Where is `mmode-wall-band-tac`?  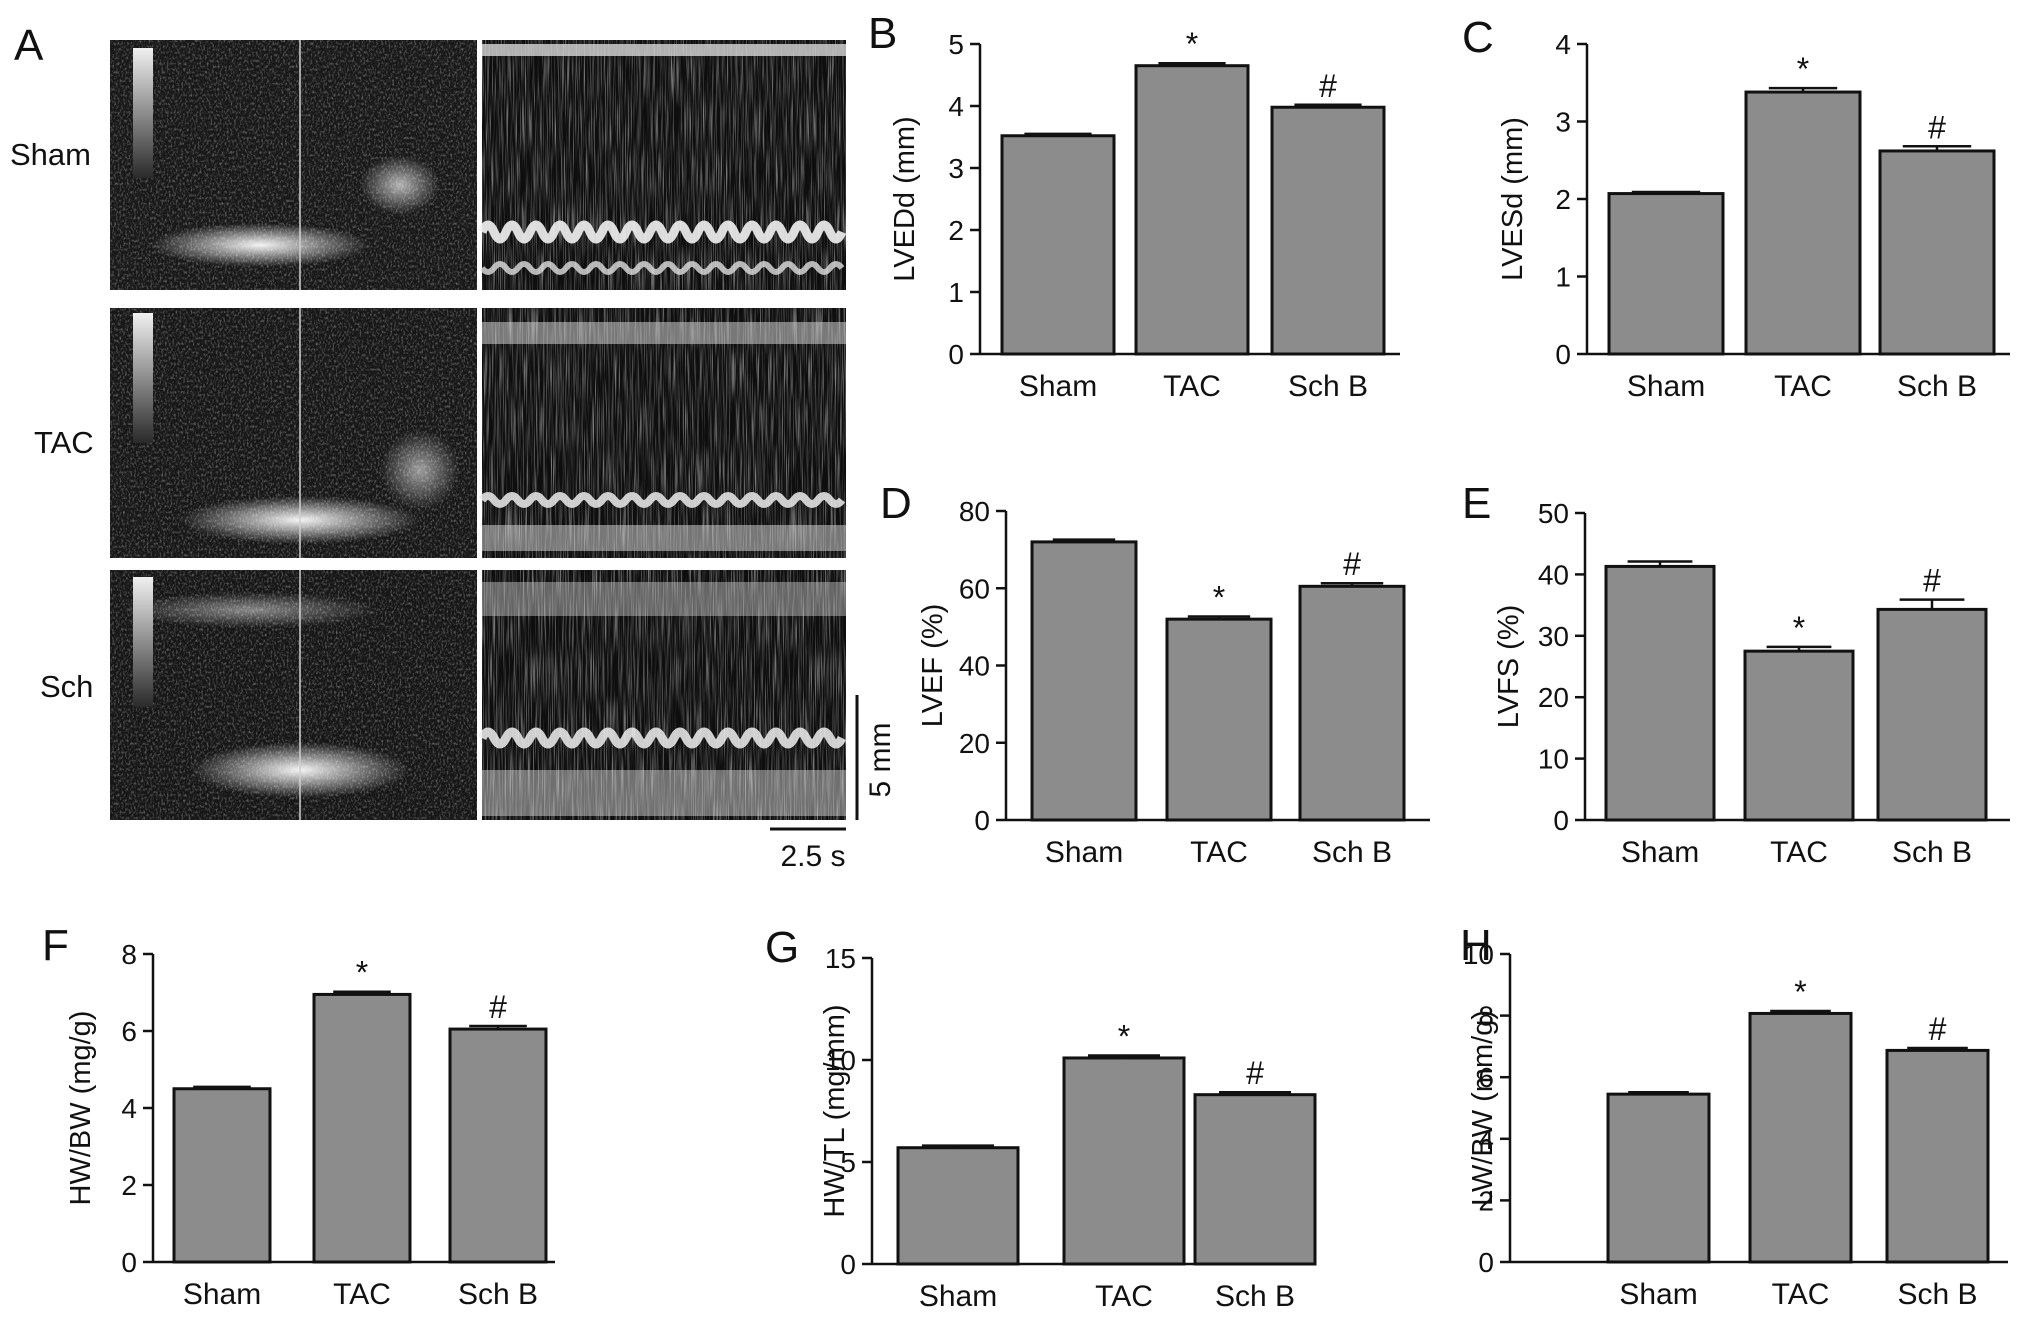 mmode-wall-band-tac is located at coordinates (664, 538).